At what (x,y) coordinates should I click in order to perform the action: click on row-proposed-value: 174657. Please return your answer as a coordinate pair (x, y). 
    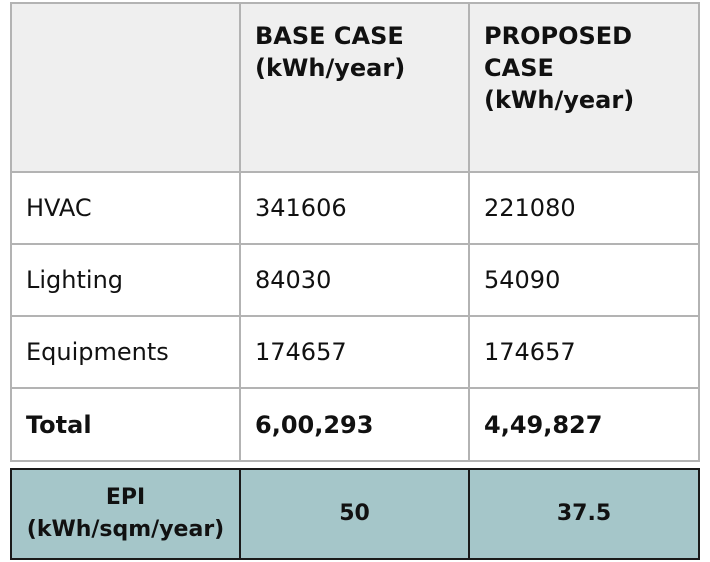
    Looking at the image, I should click on (584, 352).